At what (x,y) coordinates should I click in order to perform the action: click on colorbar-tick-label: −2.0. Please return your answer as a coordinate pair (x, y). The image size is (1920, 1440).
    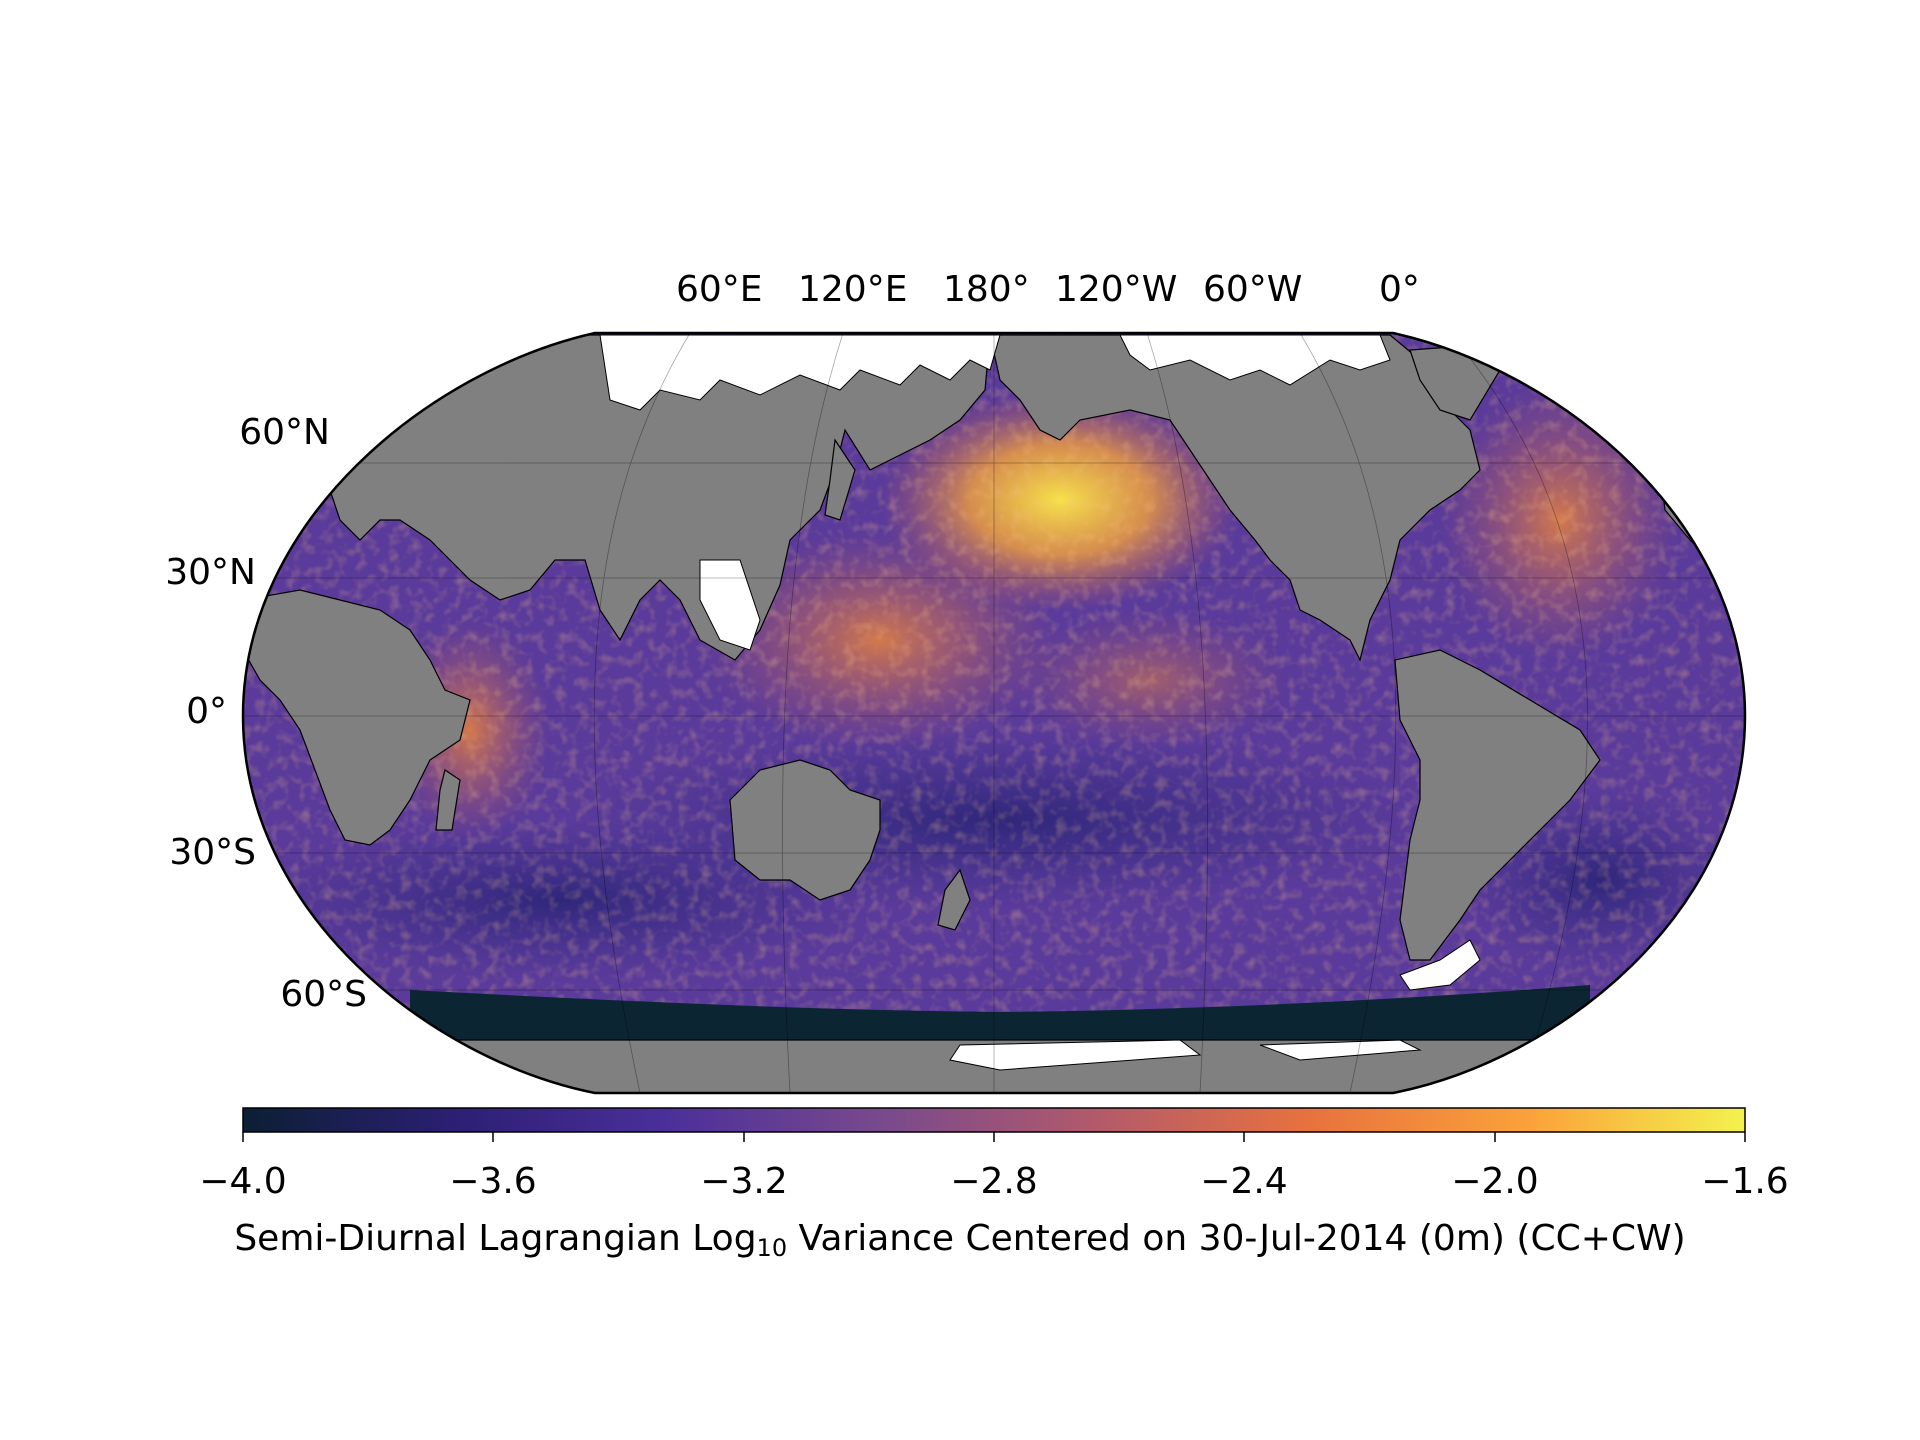
    Looking at the image, I should click on (1494, 1181).